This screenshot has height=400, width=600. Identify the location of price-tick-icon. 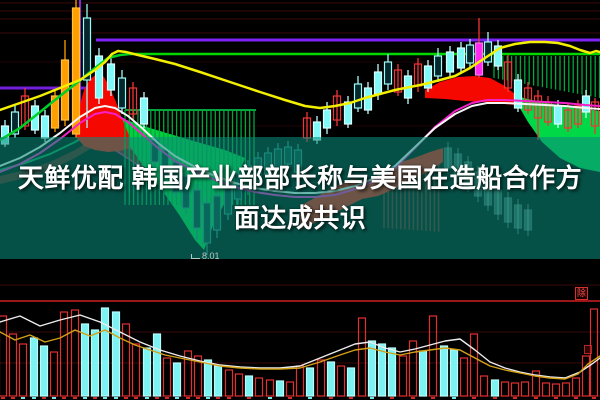
(195, 256).